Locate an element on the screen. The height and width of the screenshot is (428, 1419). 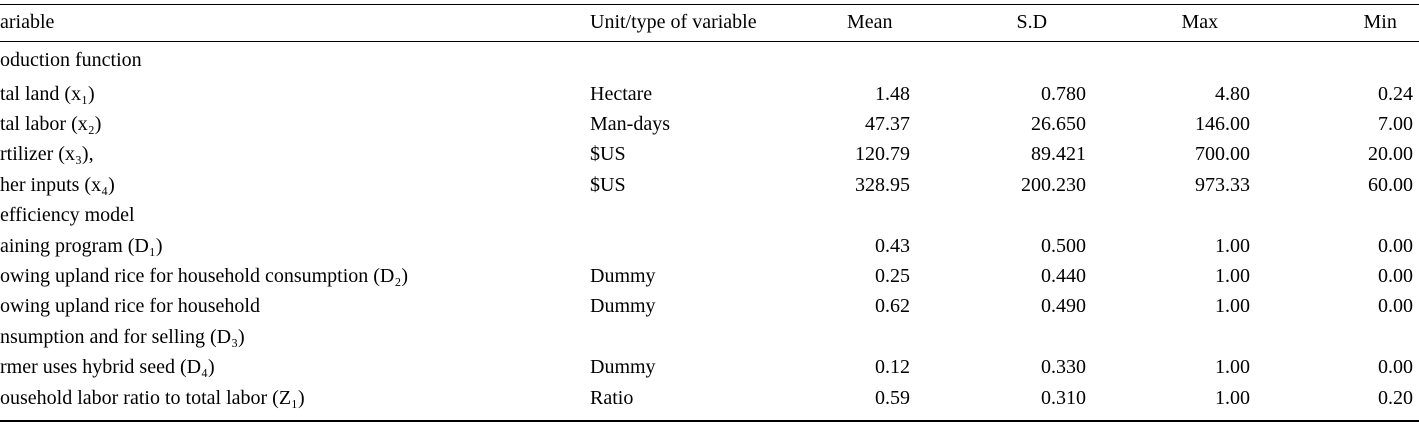
row-label: tal land (x₁) is located at coordinates (47, 94).